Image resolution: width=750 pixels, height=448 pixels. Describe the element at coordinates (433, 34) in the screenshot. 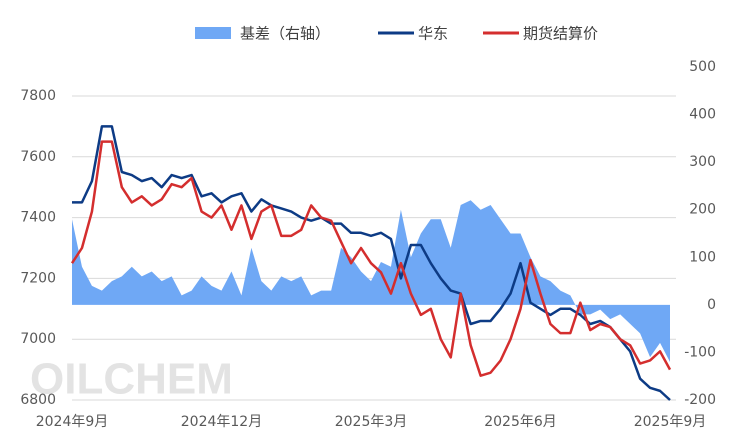

I see `legend-label: 华东` at that location.